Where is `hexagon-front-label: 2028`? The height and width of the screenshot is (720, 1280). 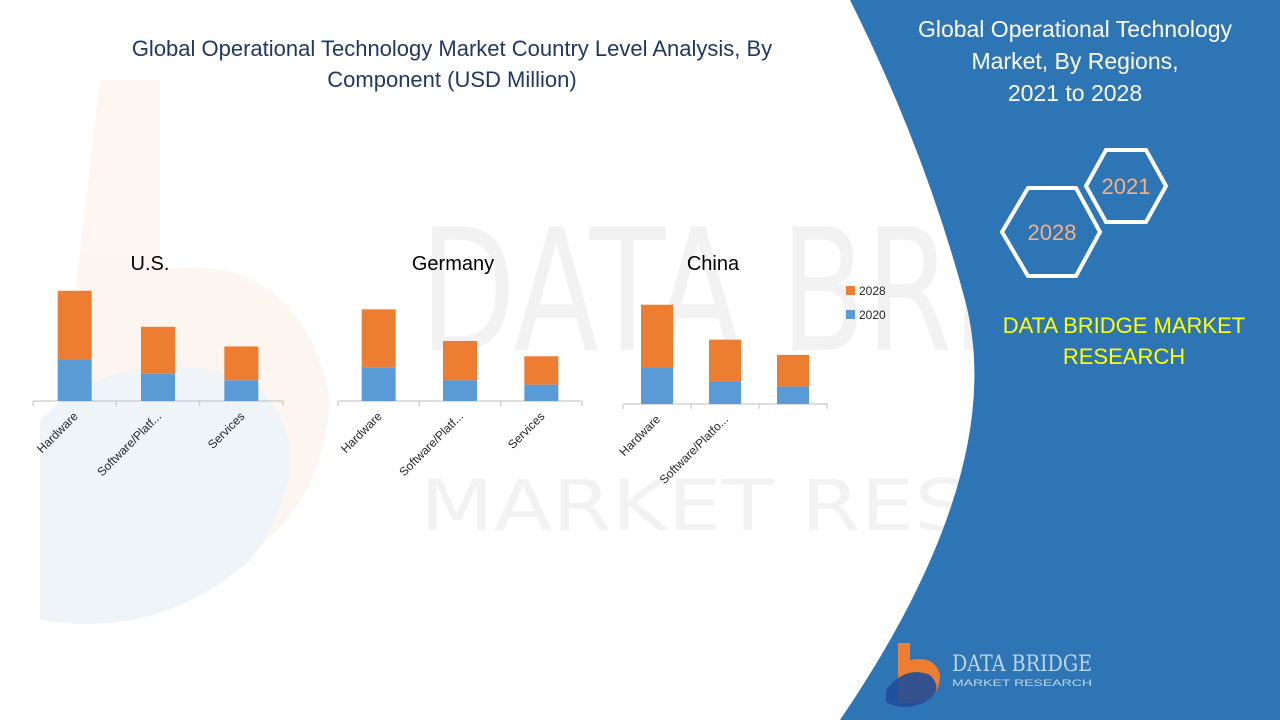
hexagon-front-label: 2028 is located at coordinates (1052, 232).